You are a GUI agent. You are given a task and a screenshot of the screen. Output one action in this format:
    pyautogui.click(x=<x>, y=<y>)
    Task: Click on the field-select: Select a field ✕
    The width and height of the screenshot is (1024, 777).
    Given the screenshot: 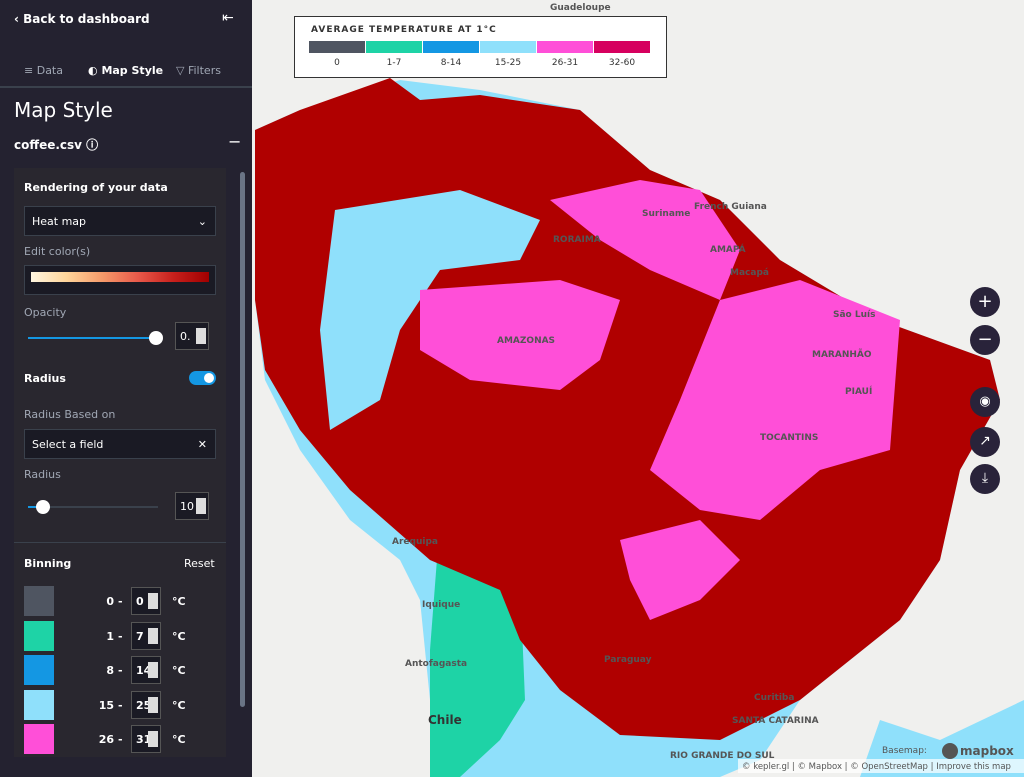 What is the action you would take?
    pyautogui.click(x=120, y=444)
    